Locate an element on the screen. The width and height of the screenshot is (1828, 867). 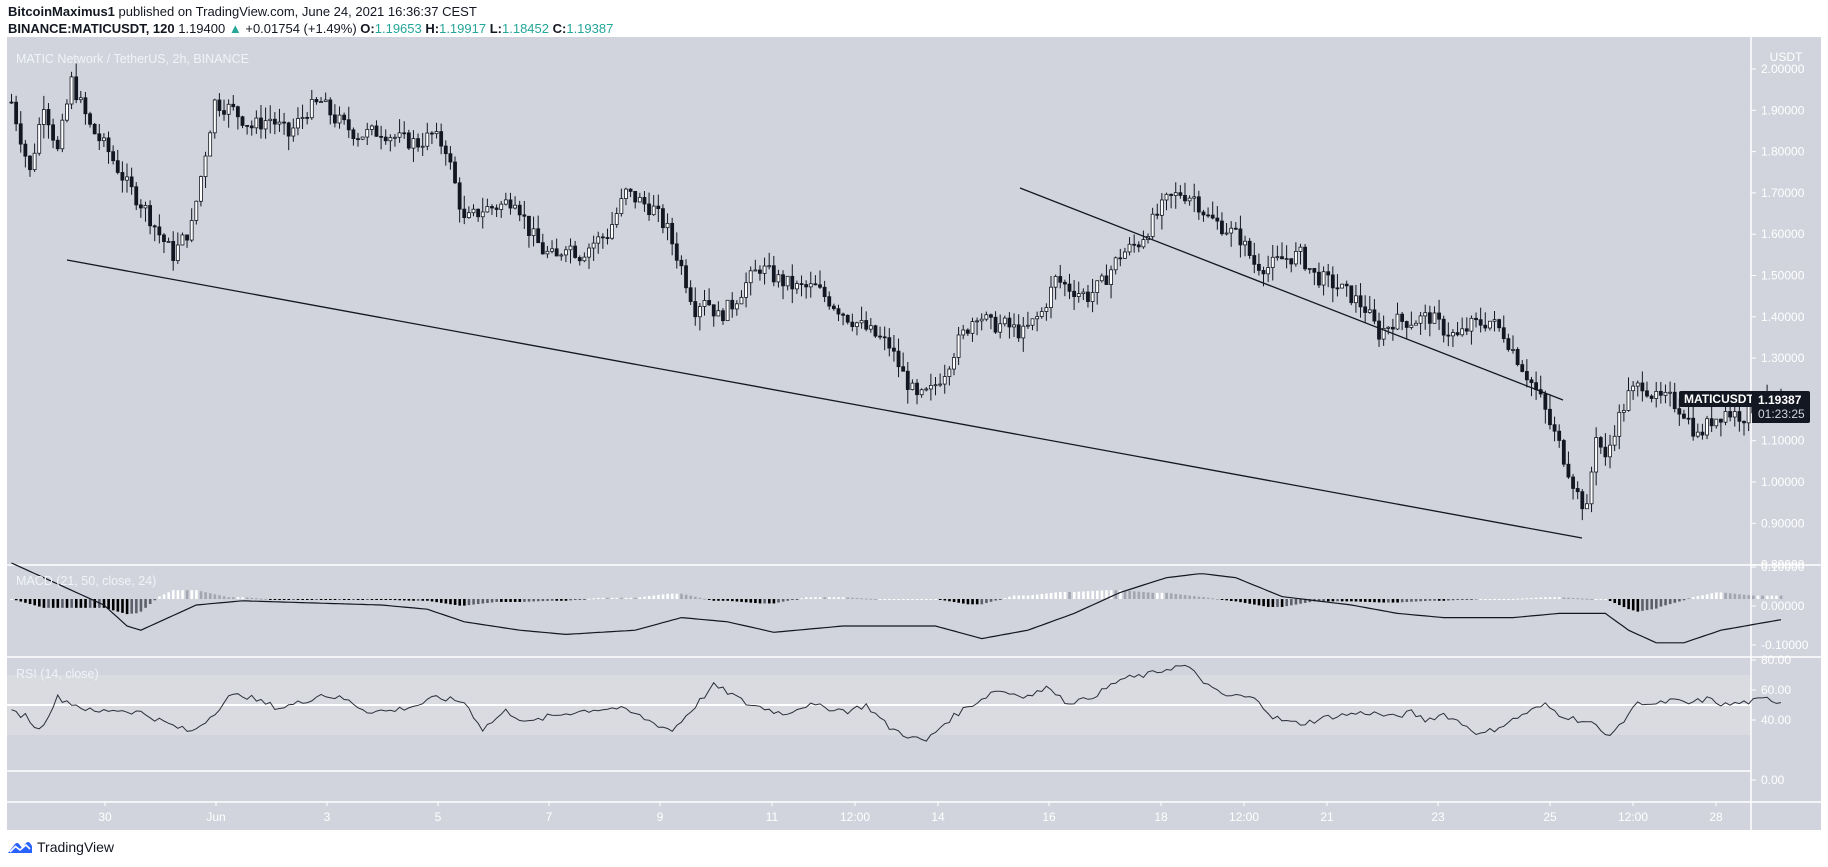
tradingview-footer: TradingView is located at coordinates (60, 847).